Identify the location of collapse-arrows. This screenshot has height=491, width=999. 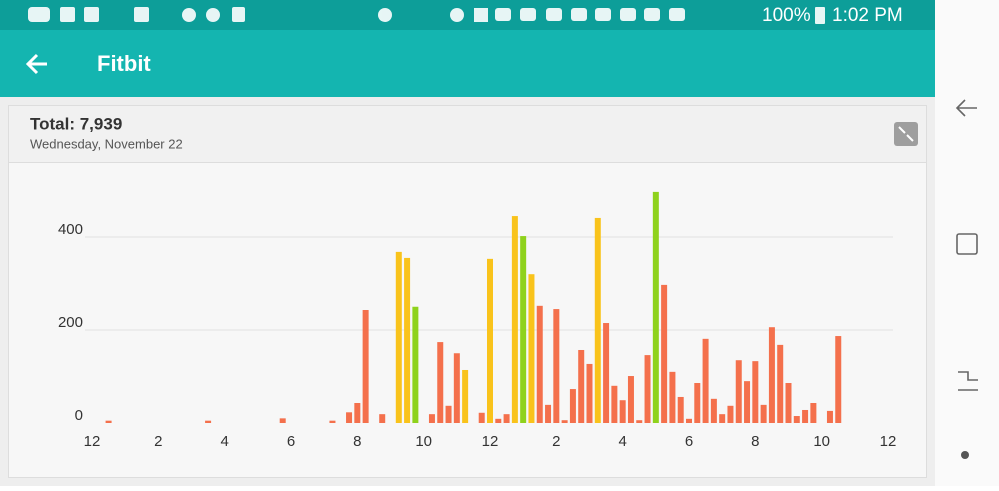
(906, 134).